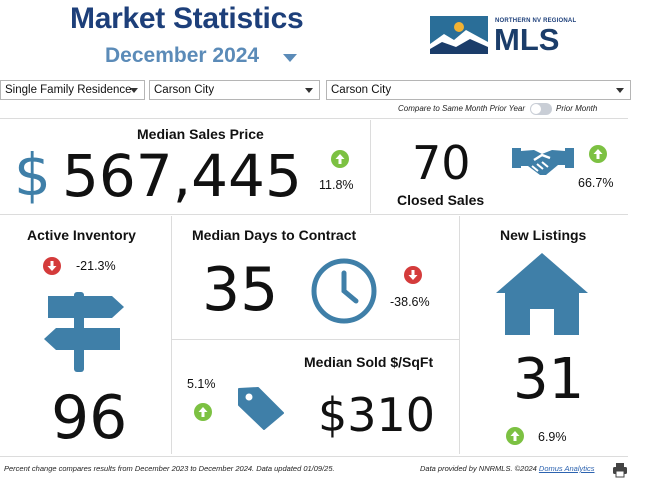 The image size is (670, 481). I want to click on domus-analytics-link: Domus Analytics, so click(566, 468).